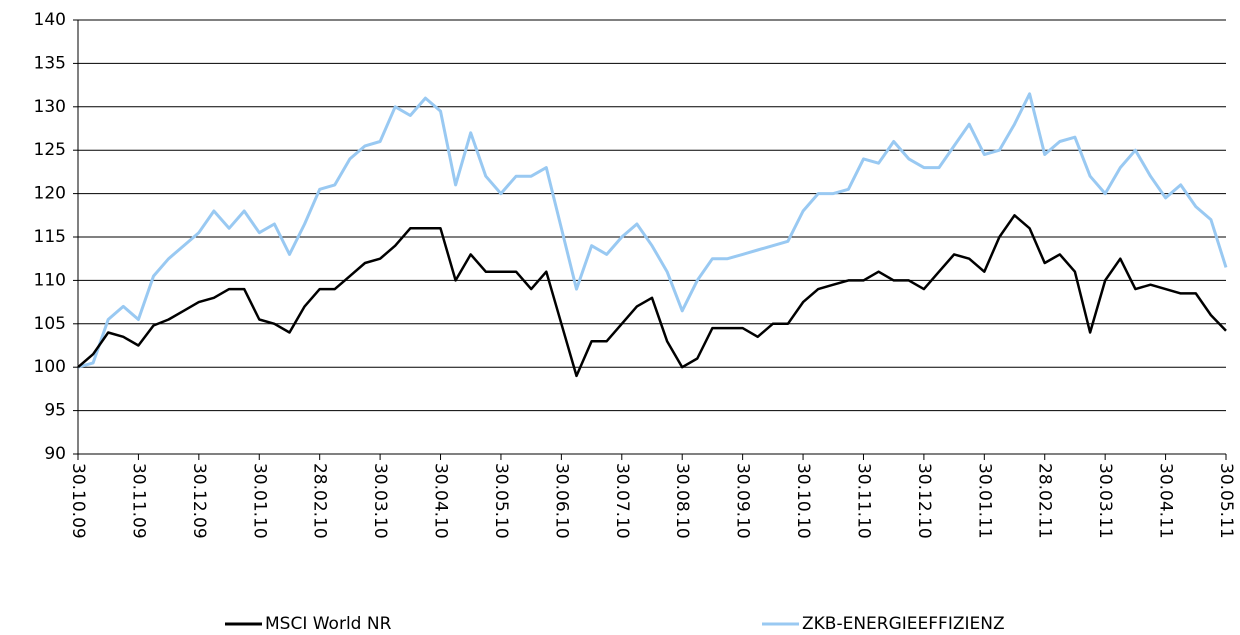 Image resolution: width=1240 pixels, height=635 pixels. Describe the element at coordinates (1105, 501) in the screenshot. I see `x-tick-label: 30.03.11` at that location.